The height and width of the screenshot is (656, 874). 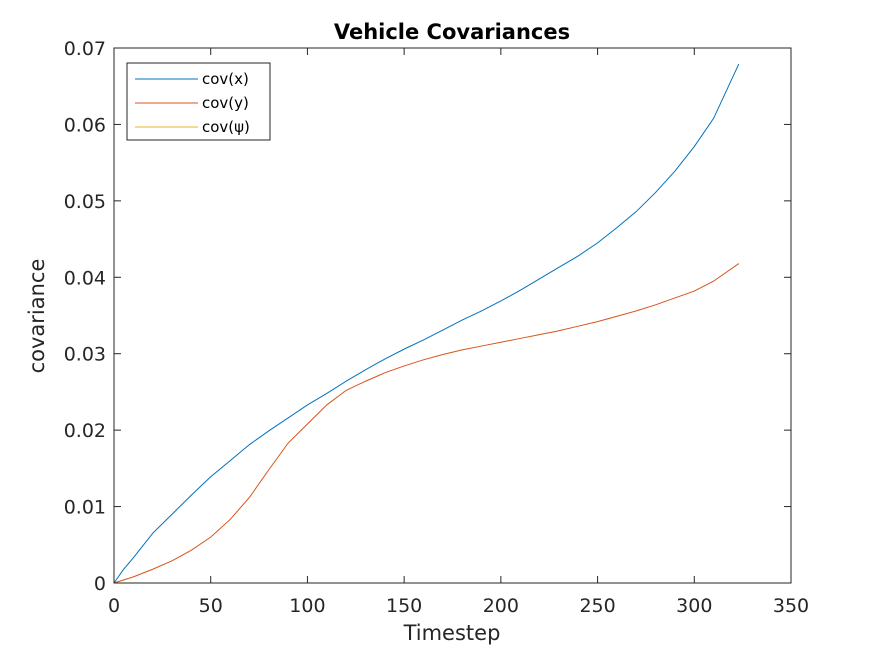 What do you see at coordinates (85, 125) in the screenshot?
I see `y-tick-label: 0.06` at bounding box center [85, 125].